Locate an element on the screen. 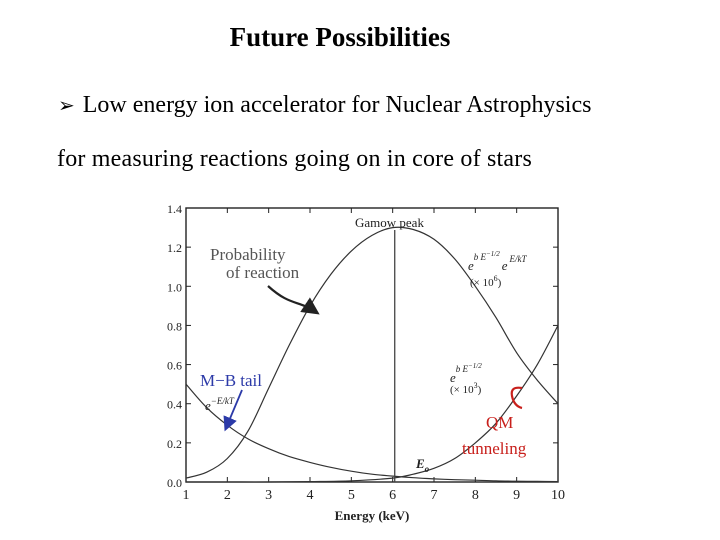  y-tick-label-5: 1.0 is located at coordinates (174, 287).